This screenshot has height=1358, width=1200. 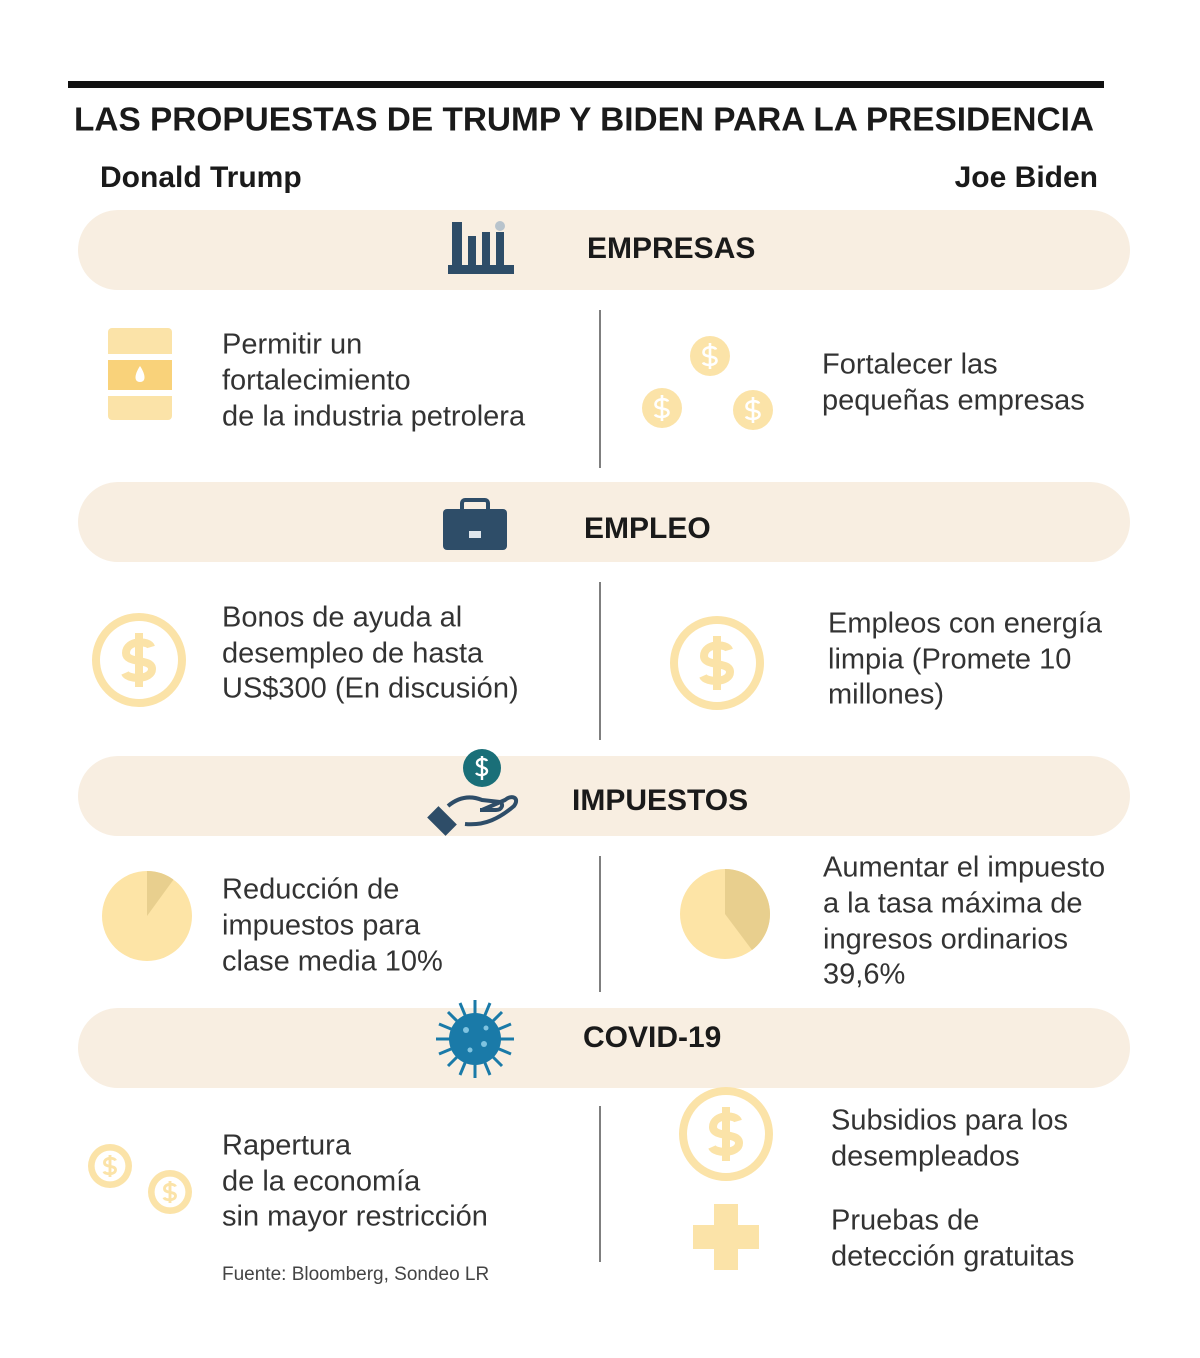 What do you see at coordinates (342, 618) in the screenshot?
I see `proposal-text: Bonos de ayuda al` at bounding box center [342, 618].